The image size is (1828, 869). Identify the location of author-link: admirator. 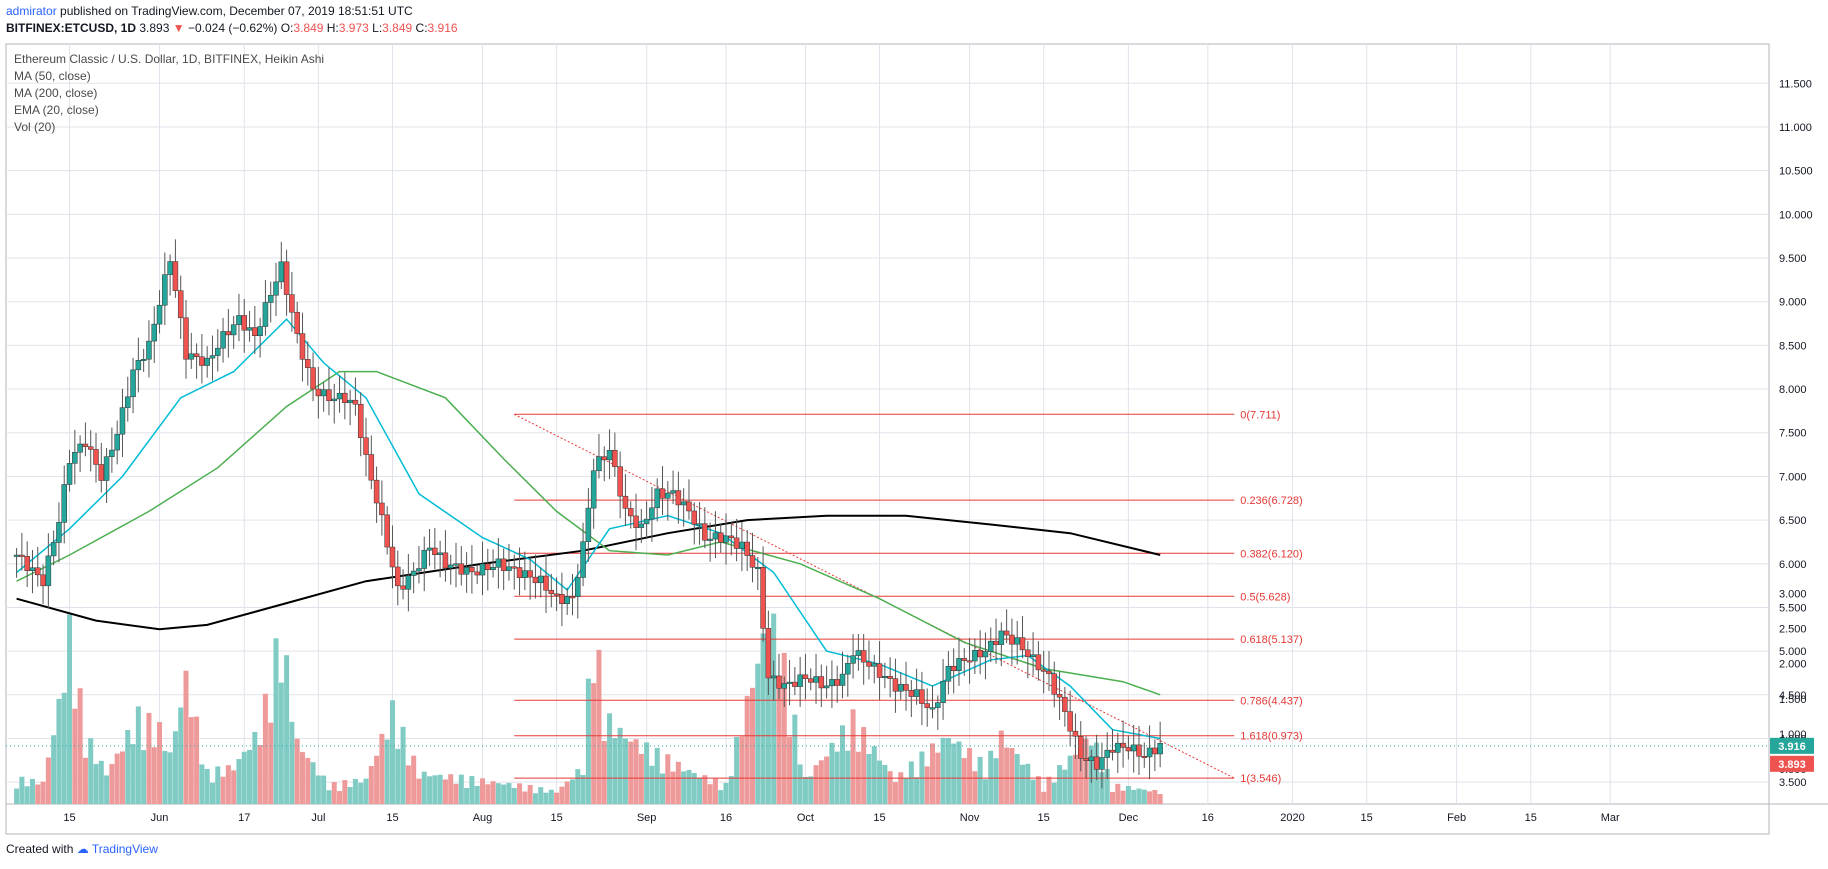
(31, 11).